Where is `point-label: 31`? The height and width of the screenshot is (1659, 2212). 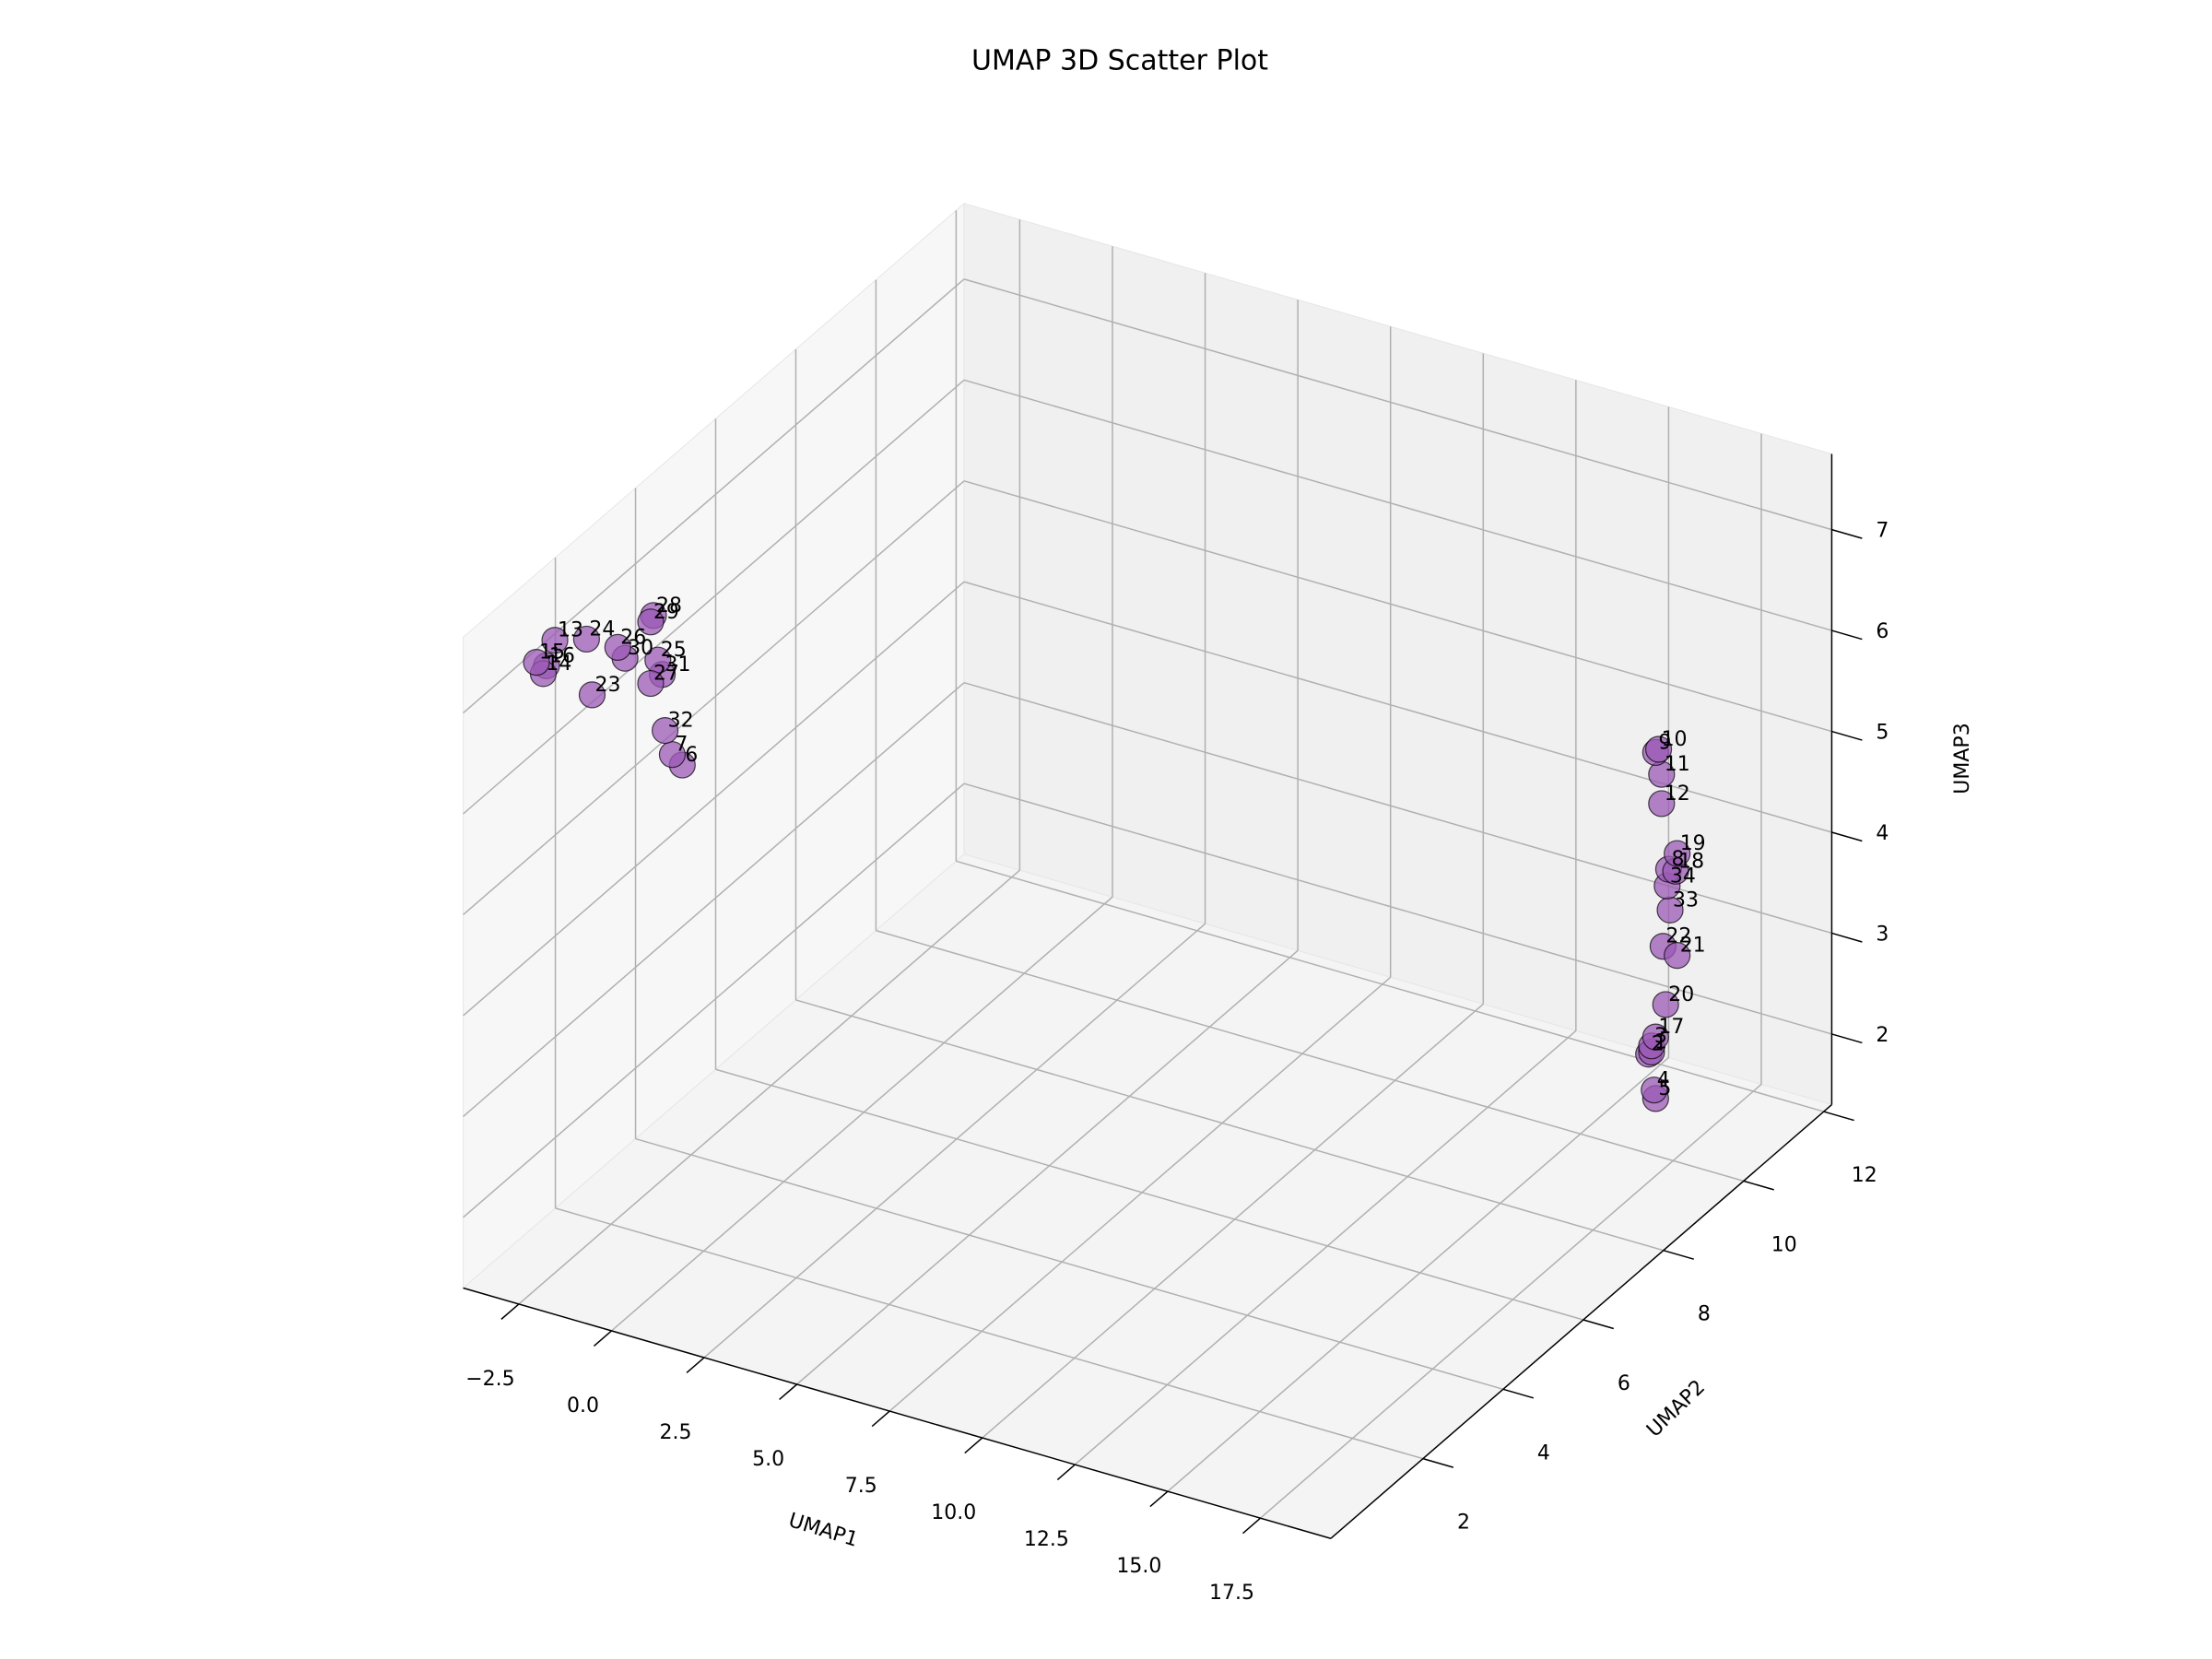
point-label: 31 is located at coordinates (678, 665).